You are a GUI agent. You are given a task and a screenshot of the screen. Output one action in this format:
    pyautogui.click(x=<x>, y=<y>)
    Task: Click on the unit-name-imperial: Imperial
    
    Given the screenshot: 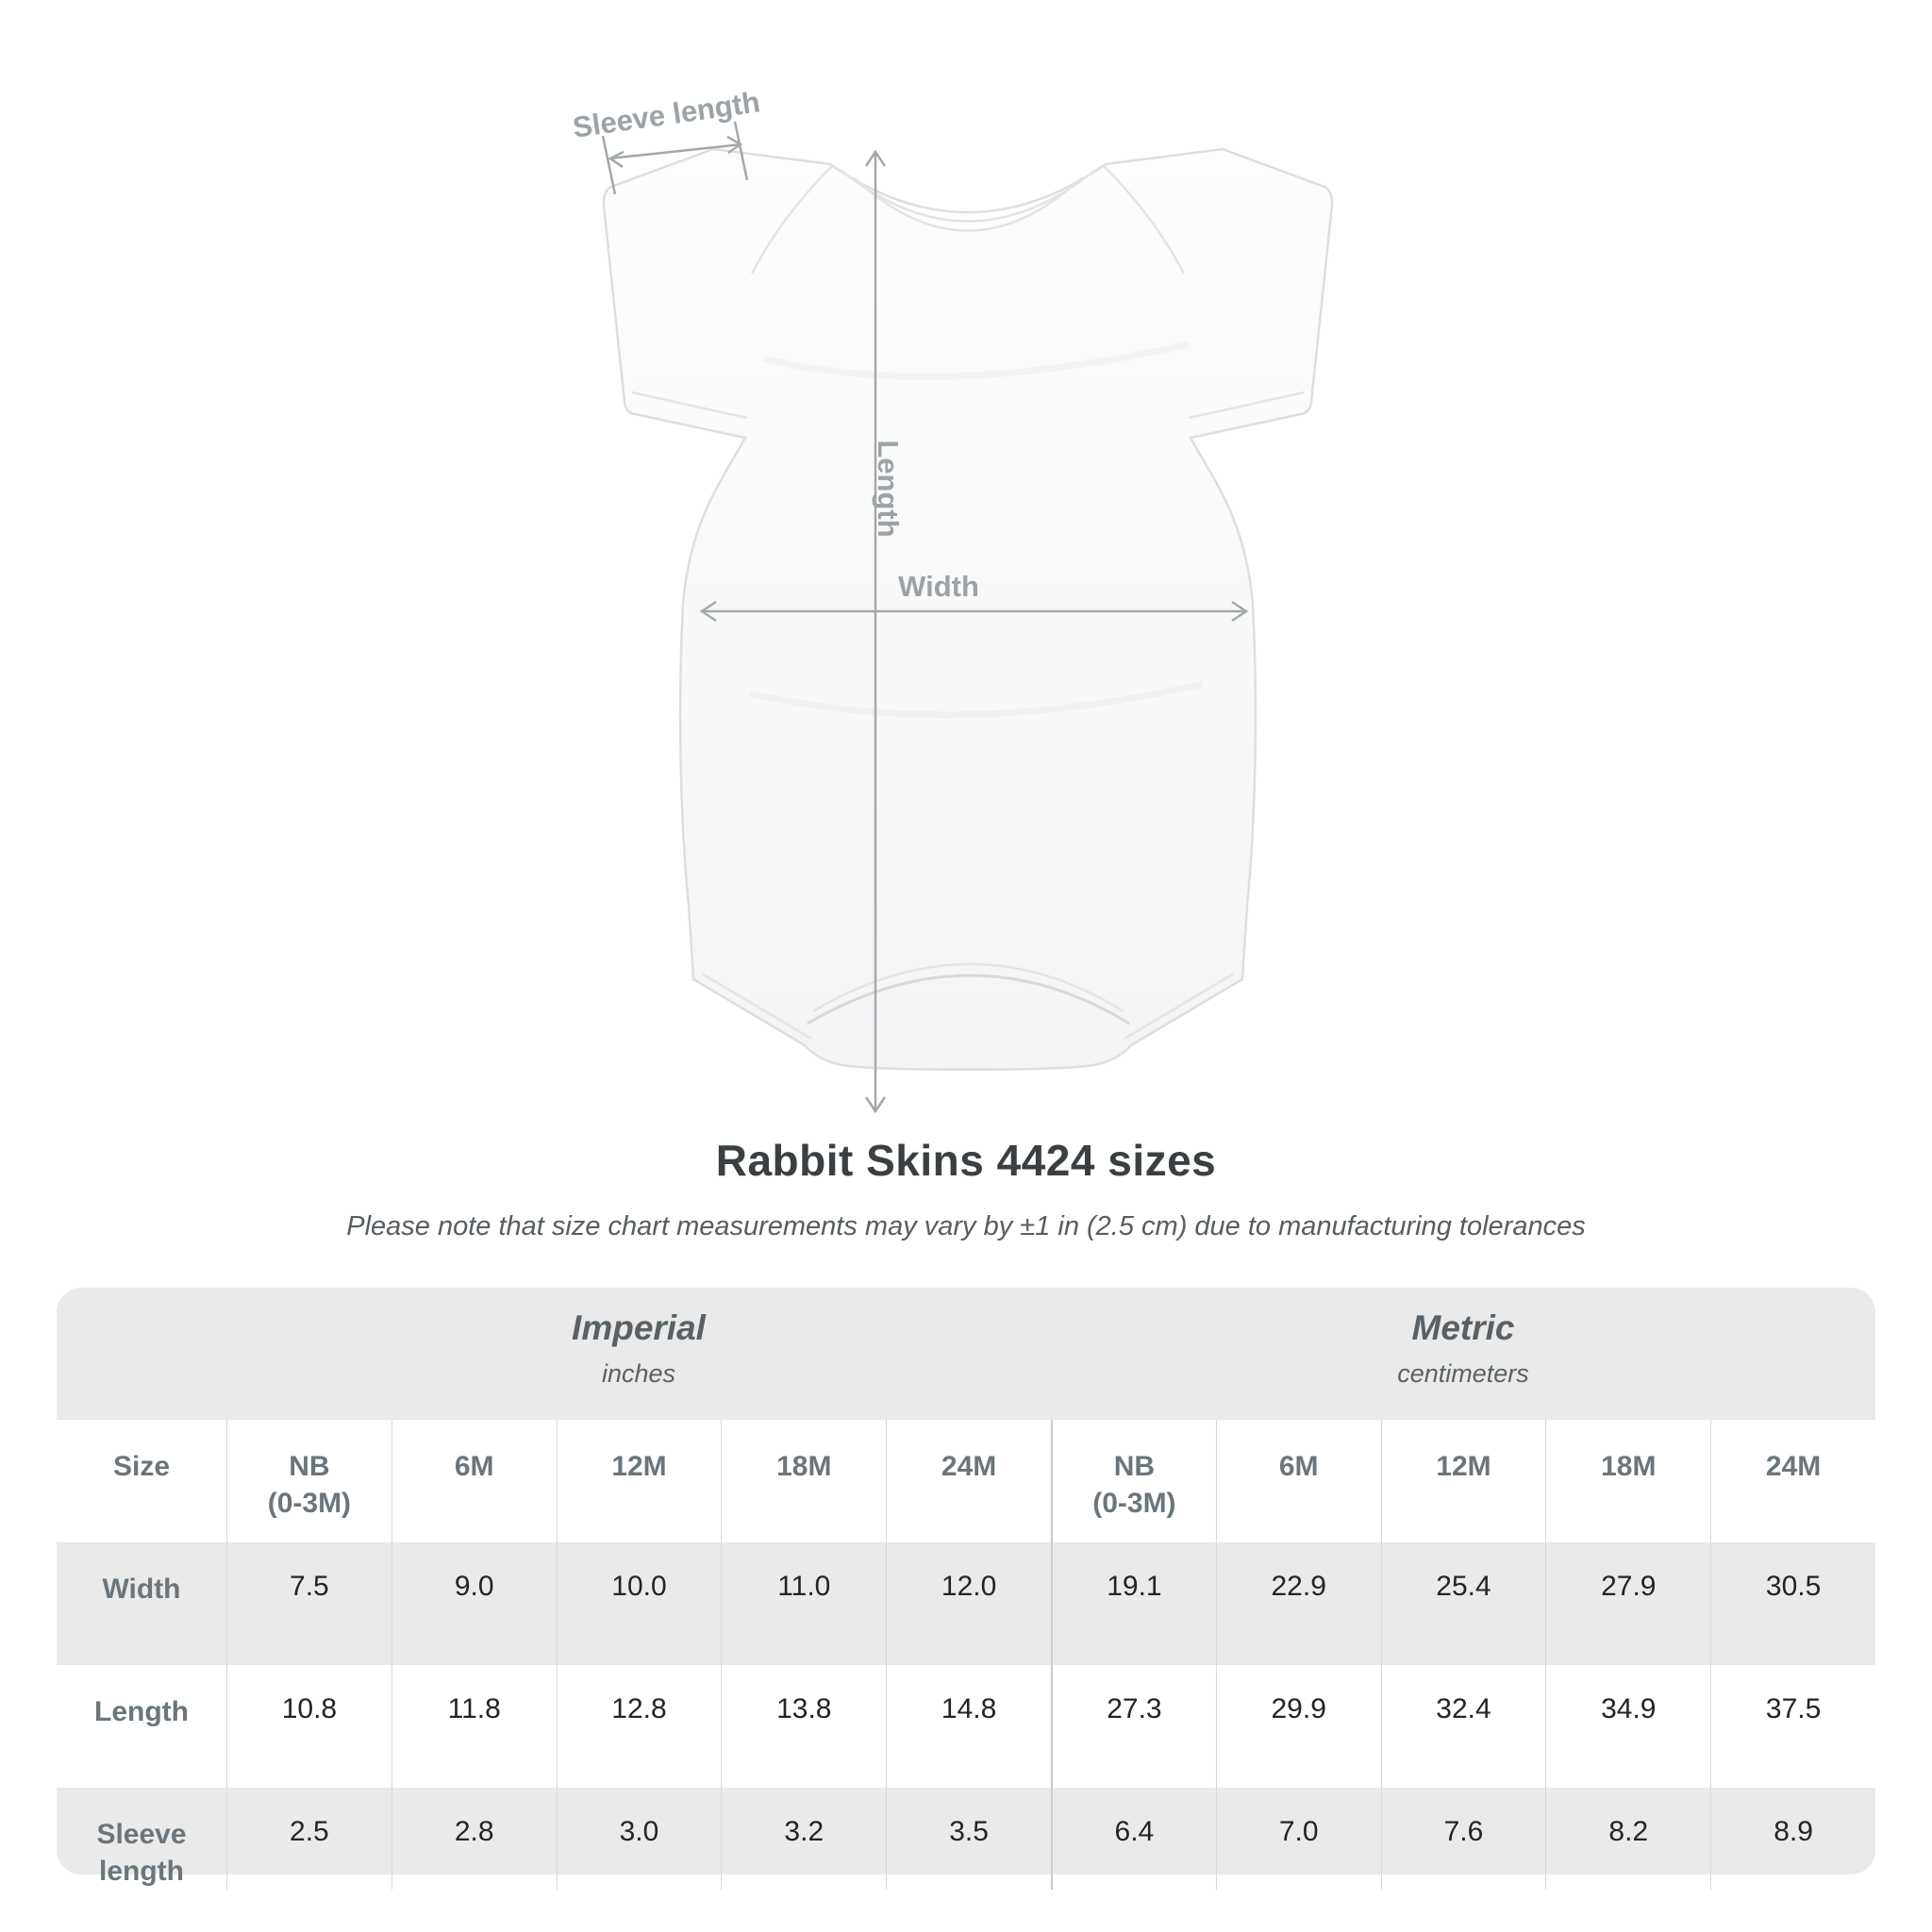 What is the action you would take?
    pyautogui.click(x=639, y=1327)
    